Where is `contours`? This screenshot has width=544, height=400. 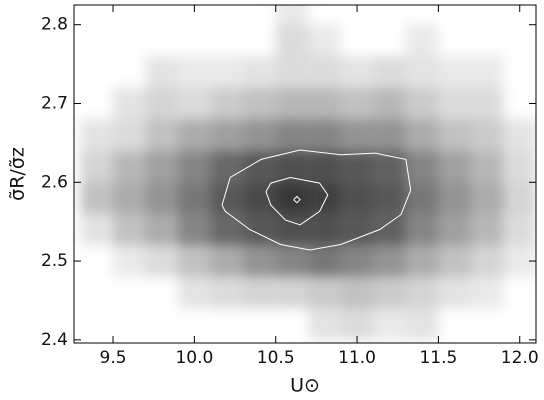
contours is located at coordinates (316, 200).